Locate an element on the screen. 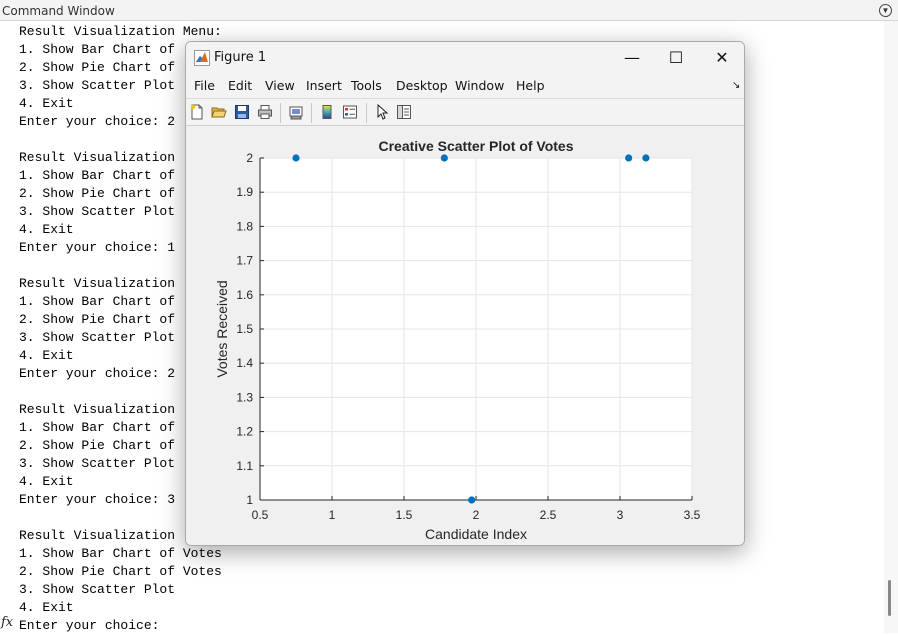 This screenshot has height=635, width=898. close-button: ✕ is located at coordinates (722, 57).